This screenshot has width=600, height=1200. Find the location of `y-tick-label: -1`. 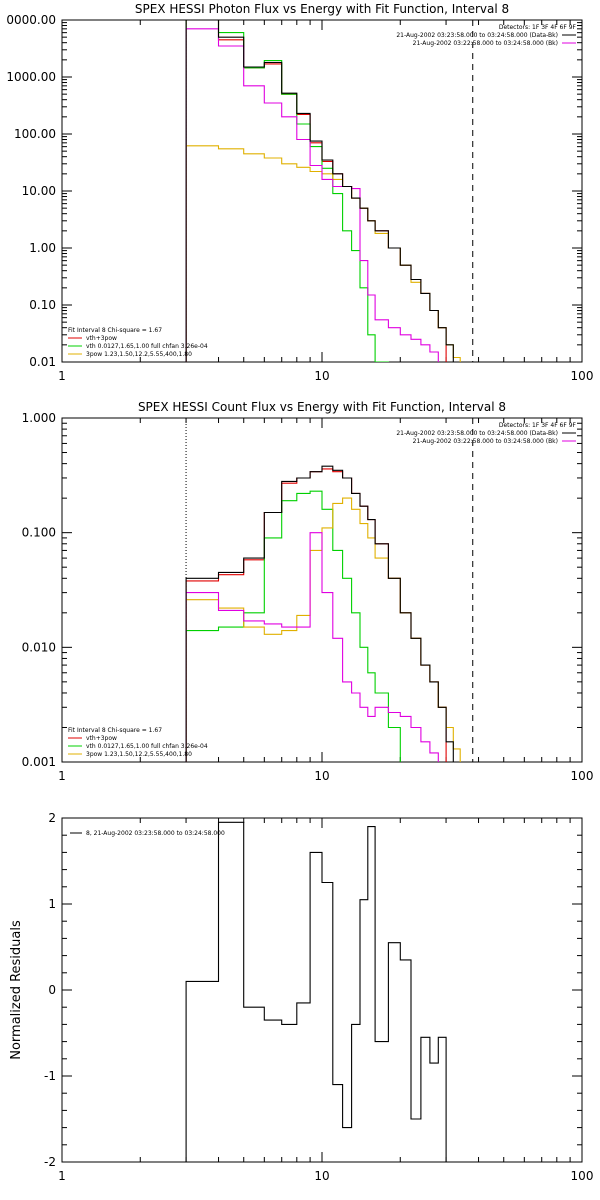

y-tick-label: -1 is located at coordinates (50, 1076).